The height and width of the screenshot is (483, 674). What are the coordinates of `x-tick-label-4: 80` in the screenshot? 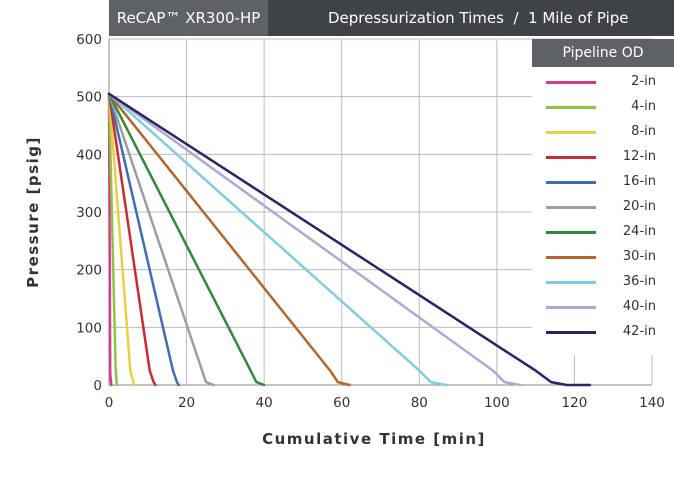 It's located at (419, 403).